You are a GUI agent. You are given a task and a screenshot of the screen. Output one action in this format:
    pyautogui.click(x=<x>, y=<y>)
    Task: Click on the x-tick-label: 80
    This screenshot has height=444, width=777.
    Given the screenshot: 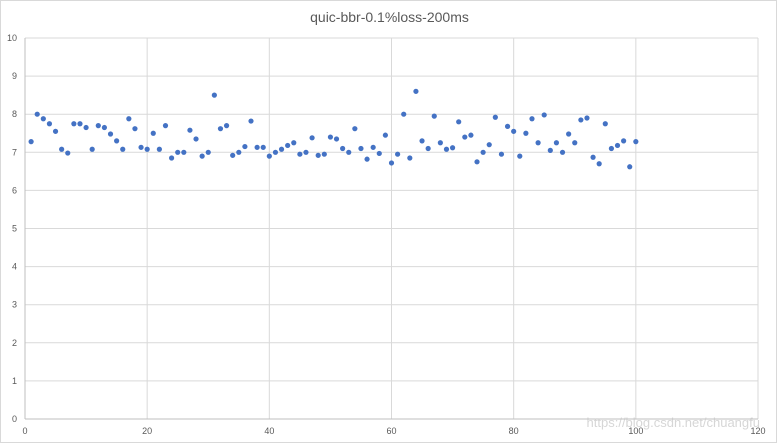 What is the action you would take?
    pyautogui.click(x=514, y=431)
    